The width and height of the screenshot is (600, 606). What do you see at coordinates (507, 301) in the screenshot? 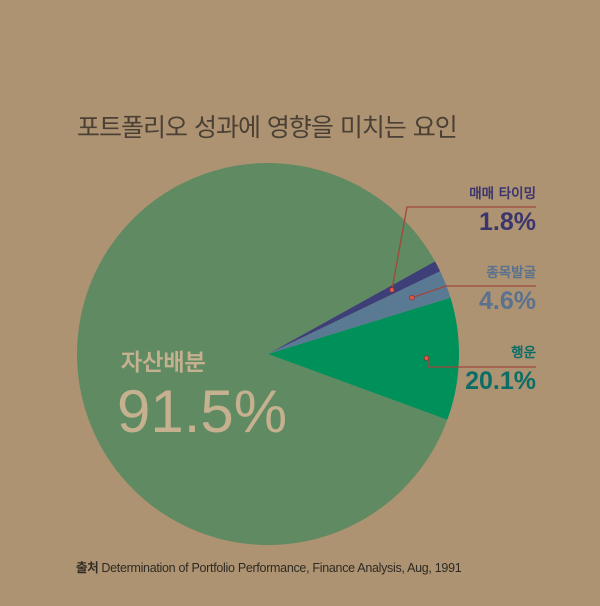
I see `label-selection-value: 4.6%` at bounding box center [507, 301].